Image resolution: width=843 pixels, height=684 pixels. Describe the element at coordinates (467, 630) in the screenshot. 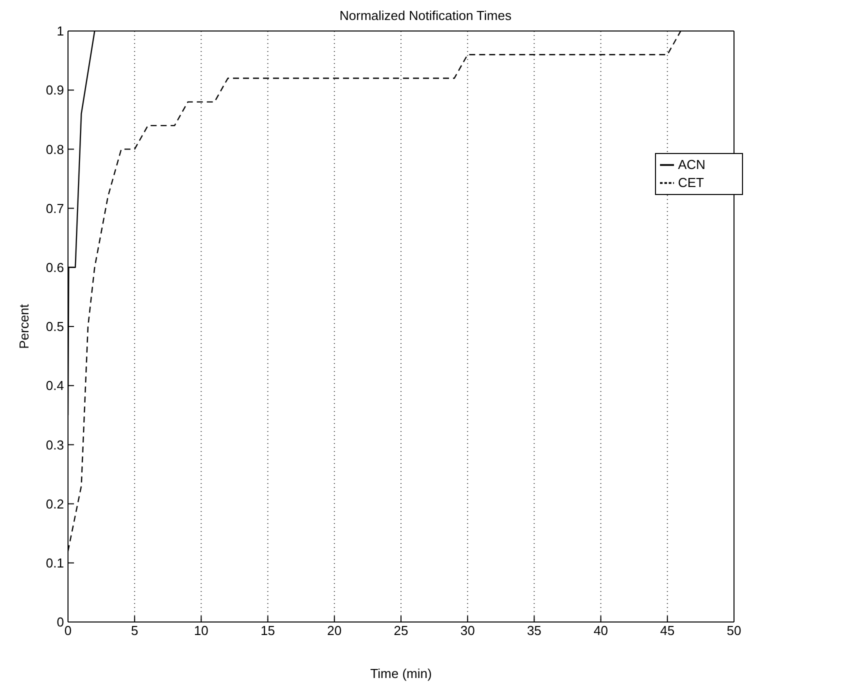

I see `x-tick-label: 30` at that location.